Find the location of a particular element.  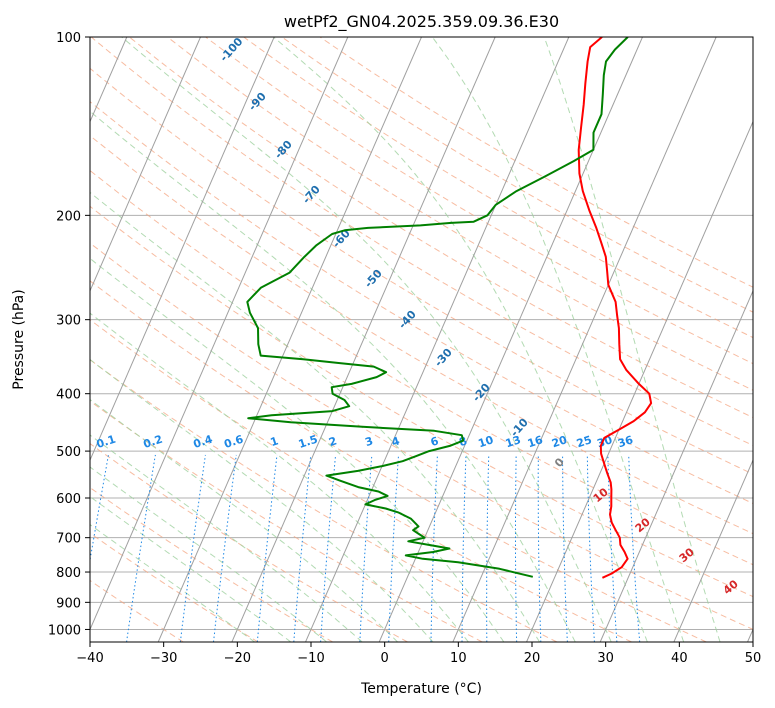

x-tick-label: 30 is located at coordinates (605, 658).